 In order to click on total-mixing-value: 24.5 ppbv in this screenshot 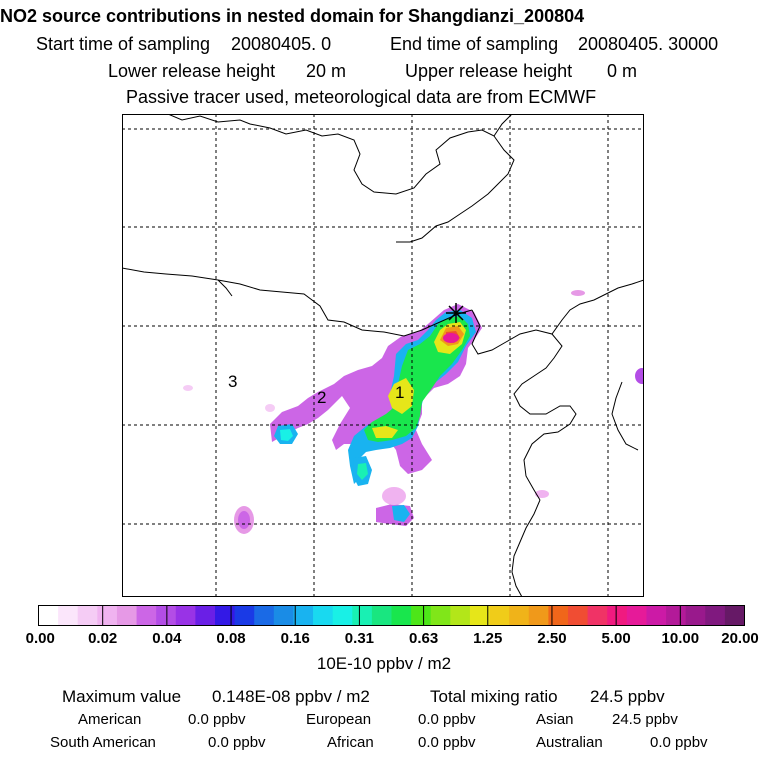, I will do `click(627, 696)`.